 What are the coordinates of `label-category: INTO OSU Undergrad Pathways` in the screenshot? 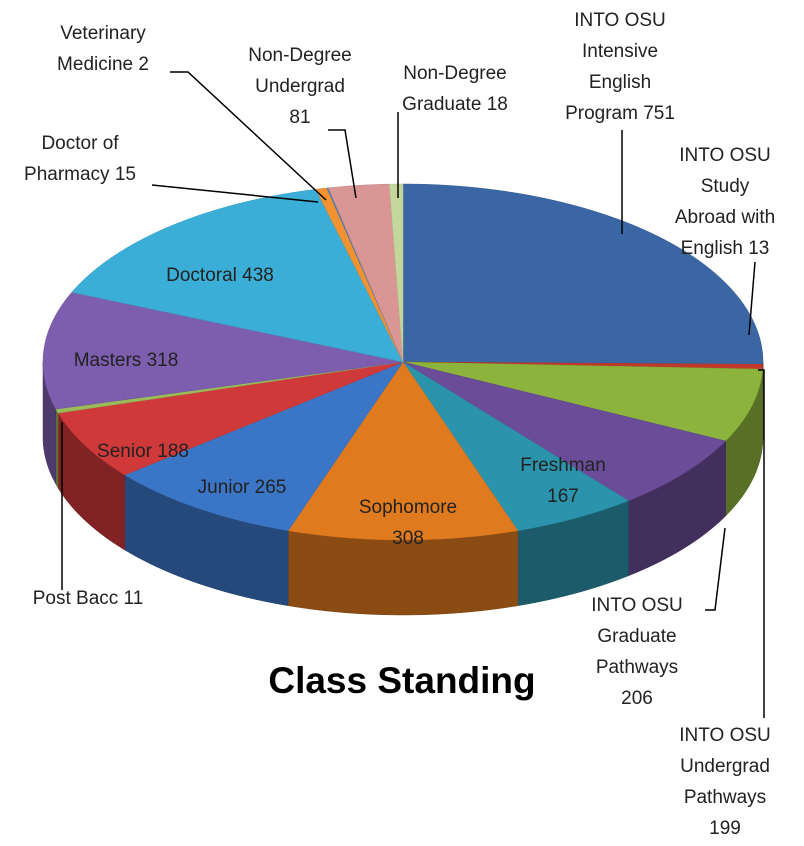 It's located at (725, 766).